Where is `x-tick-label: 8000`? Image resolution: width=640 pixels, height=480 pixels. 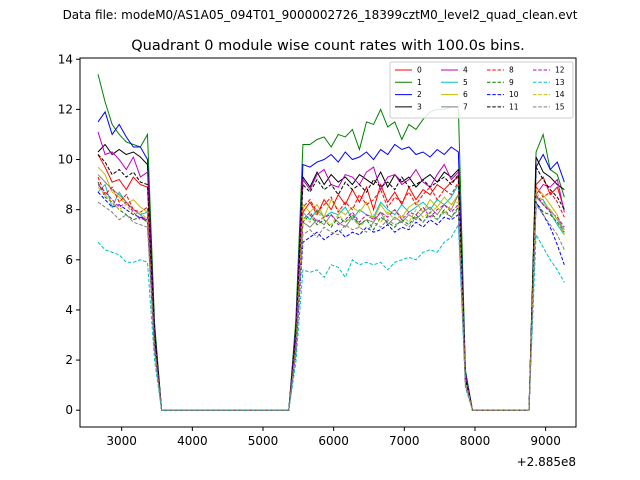
x-tick-label: 8000 is located at coordinates (475, 441).